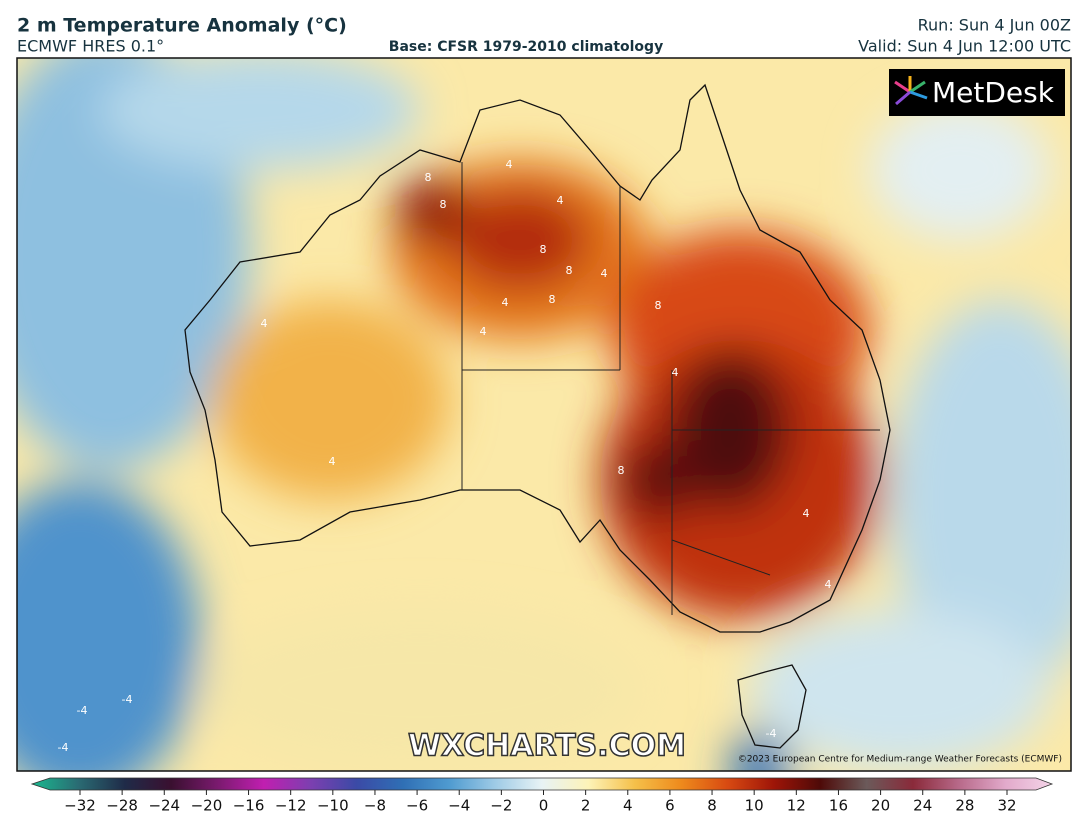  Describe the element at coordinates (291, 806) in the screenshot. I see `colorbar-label: −12` at that location.